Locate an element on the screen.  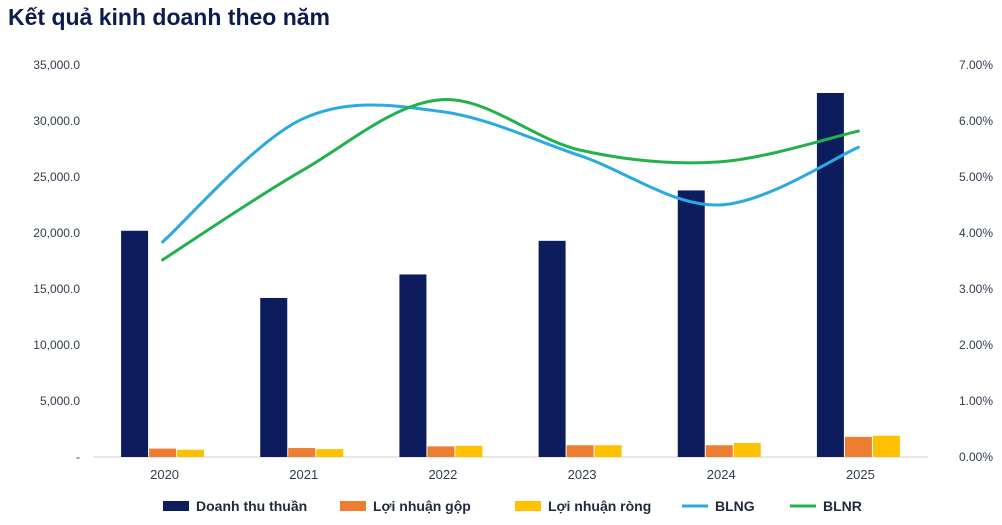
y-tick-right-label: 5.00% is located at coordinates (976, 177).